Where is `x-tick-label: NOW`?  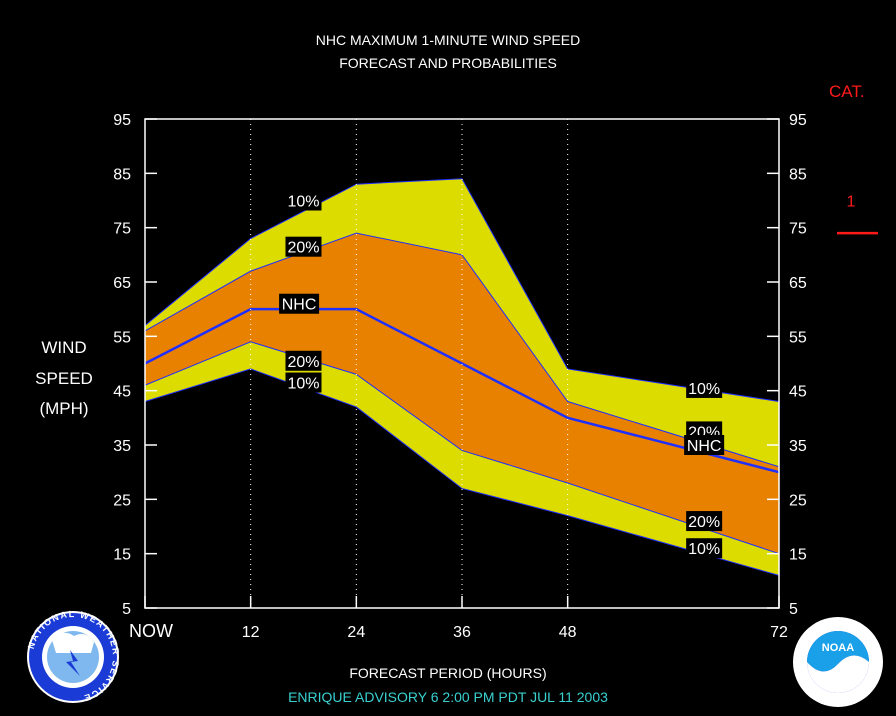 x-tick-label: NOW is located at coordinates (151, 631).